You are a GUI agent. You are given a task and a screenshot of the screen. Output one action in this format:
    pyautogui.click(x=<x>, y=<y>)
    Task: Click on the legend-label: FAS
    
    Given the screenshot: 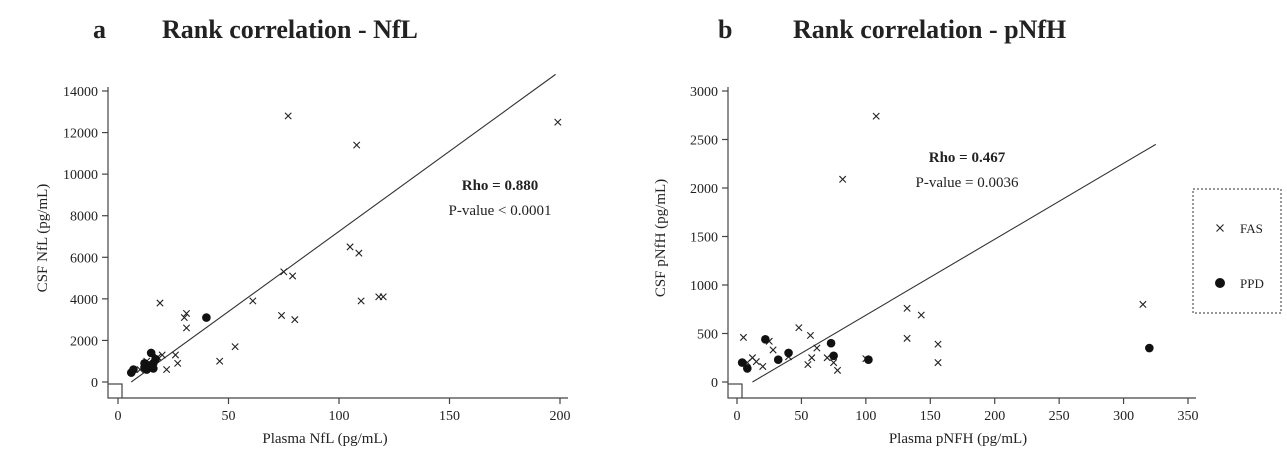 What is the action you would take?
    pyautogui.click(x=1251, y=228)
    